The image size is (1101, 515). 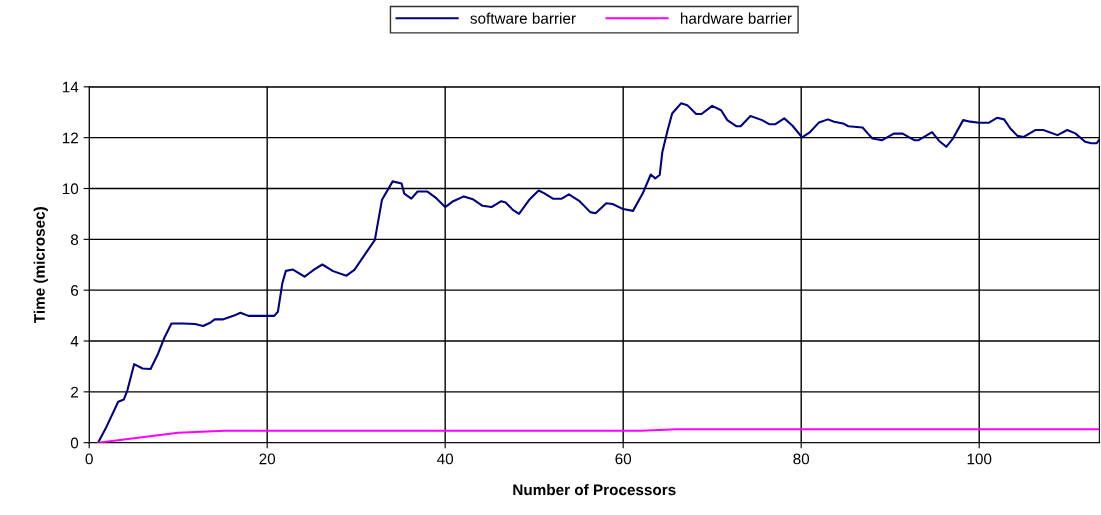 What do you see at coordinates (74, 392) in the screenshot?
I see `y-tick-label: 2` at bounding box center [74, 392].